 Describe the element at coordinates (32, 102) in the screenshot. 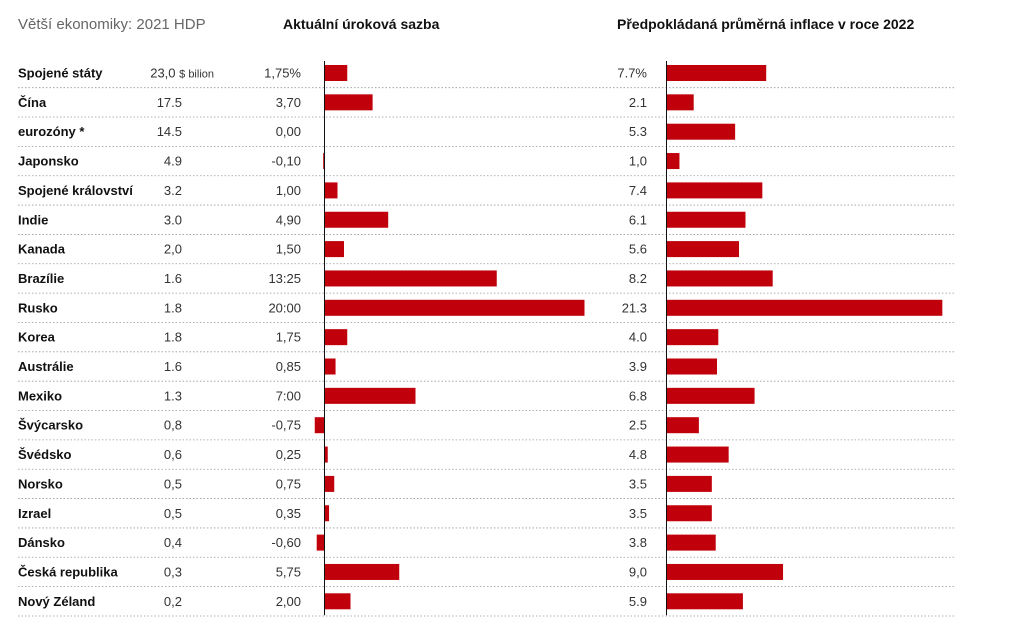

I see `country-label: Čína` at that location.